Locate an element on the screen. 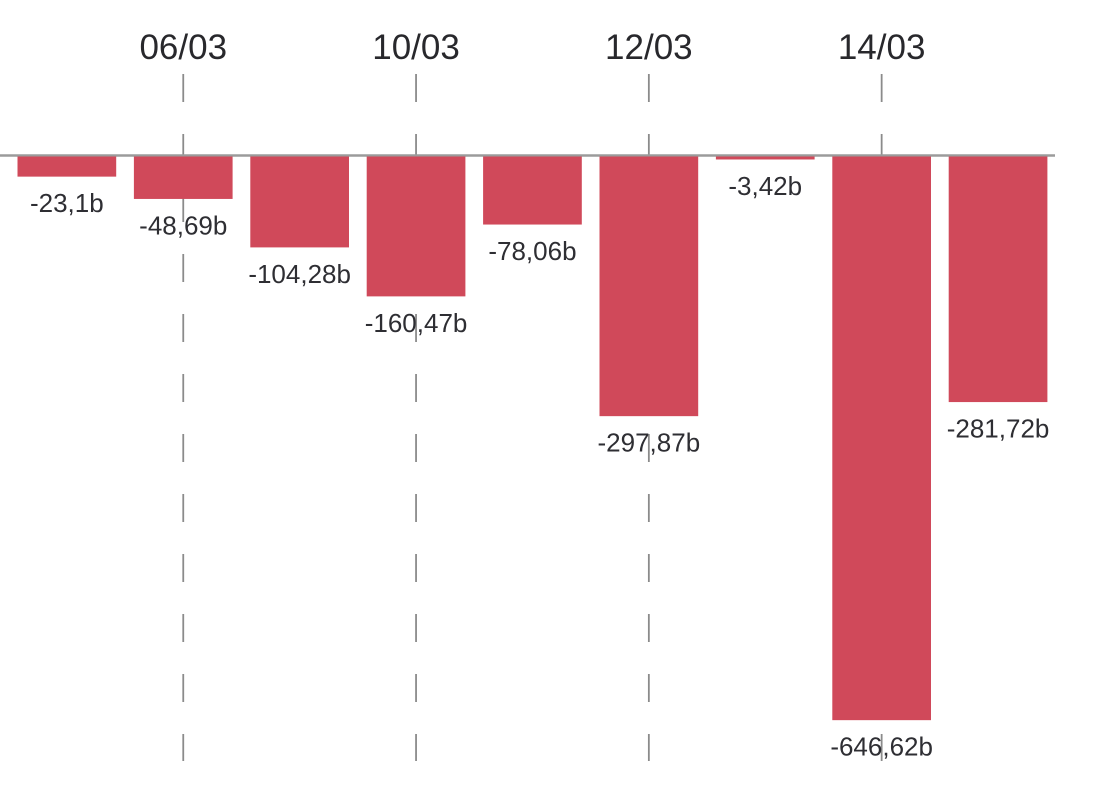 This screenshot has height=800, width=1116. bar-value-label: -281,72b is located at coordinates (998, 429).